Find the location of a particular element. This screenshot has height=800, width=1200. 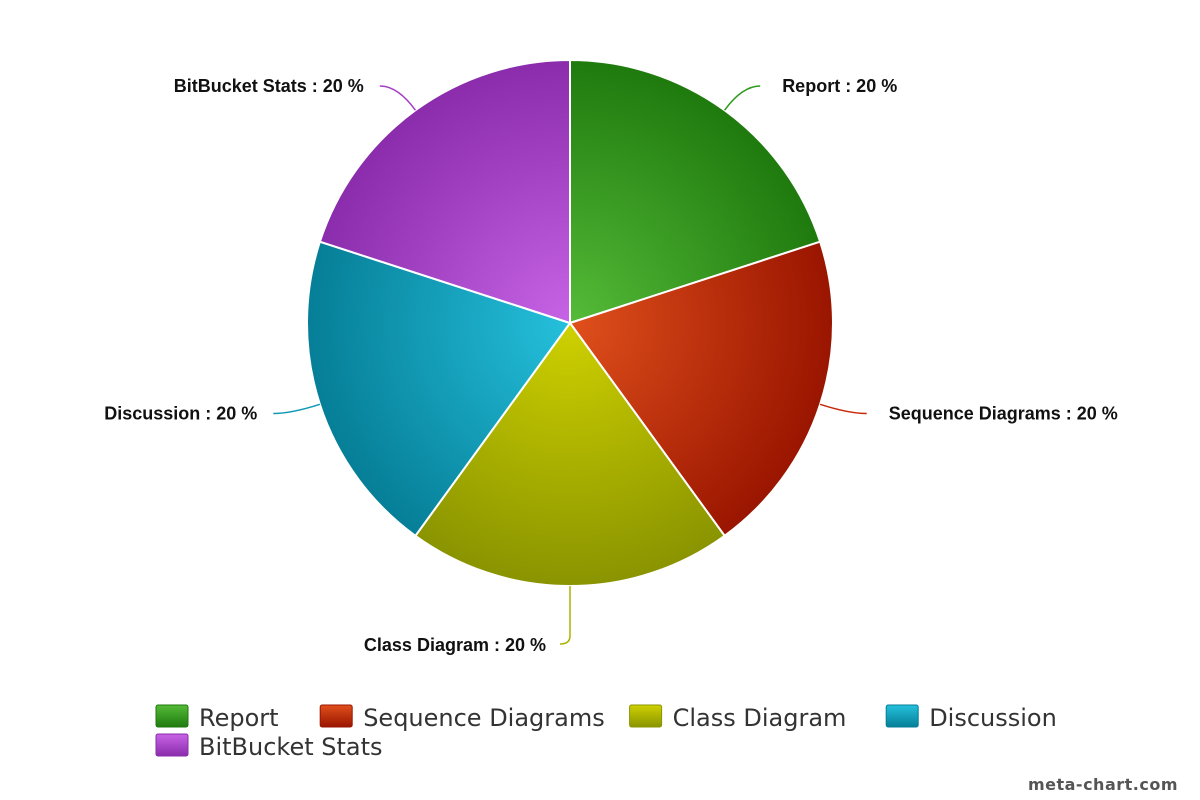

legend-item-class-diagram: Class Diagram is located at coordinates (738, 718).